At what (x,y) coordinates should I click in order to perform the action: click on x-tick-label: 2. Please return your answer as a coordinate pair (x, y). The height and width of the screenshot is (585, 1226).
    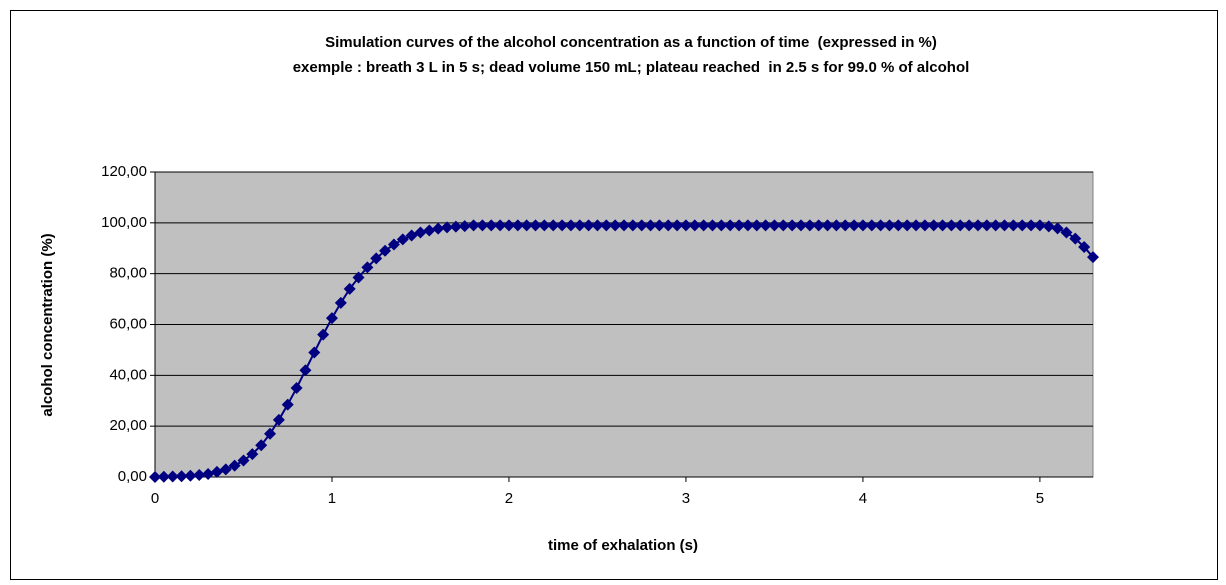
    Looking at the image, I should click on (509, 498).